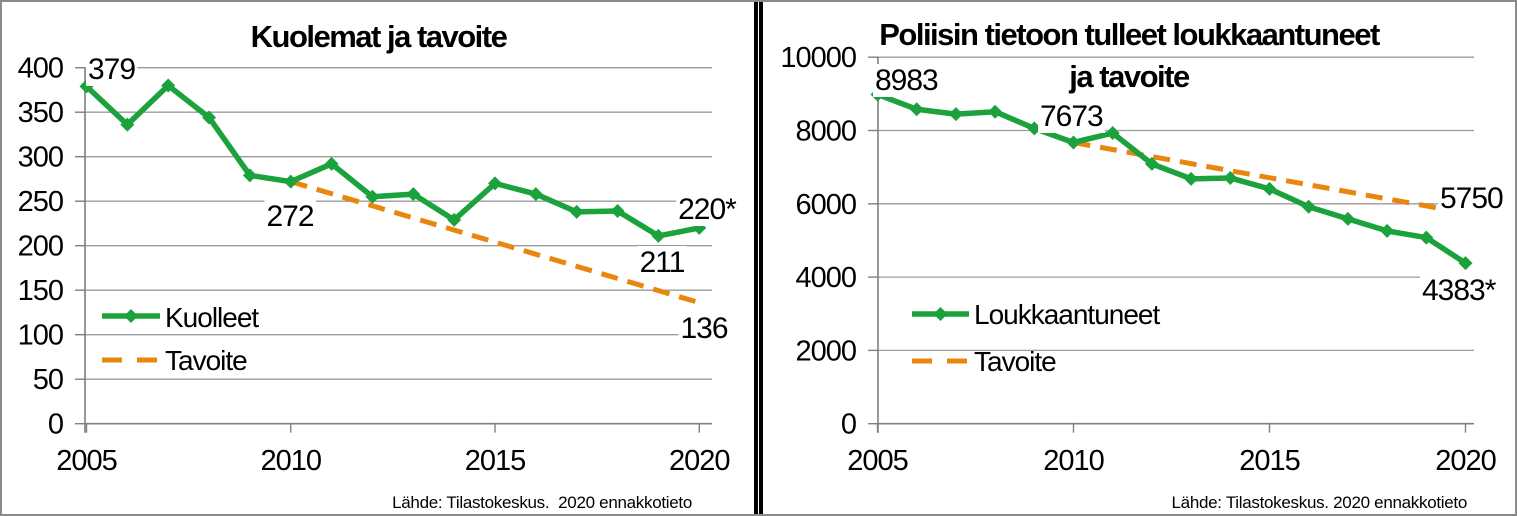  What do you see at coordinates (40, 291) in the screenshot?
I see `deaths-y-tick-label: 150` at bounding box center [40, 291].